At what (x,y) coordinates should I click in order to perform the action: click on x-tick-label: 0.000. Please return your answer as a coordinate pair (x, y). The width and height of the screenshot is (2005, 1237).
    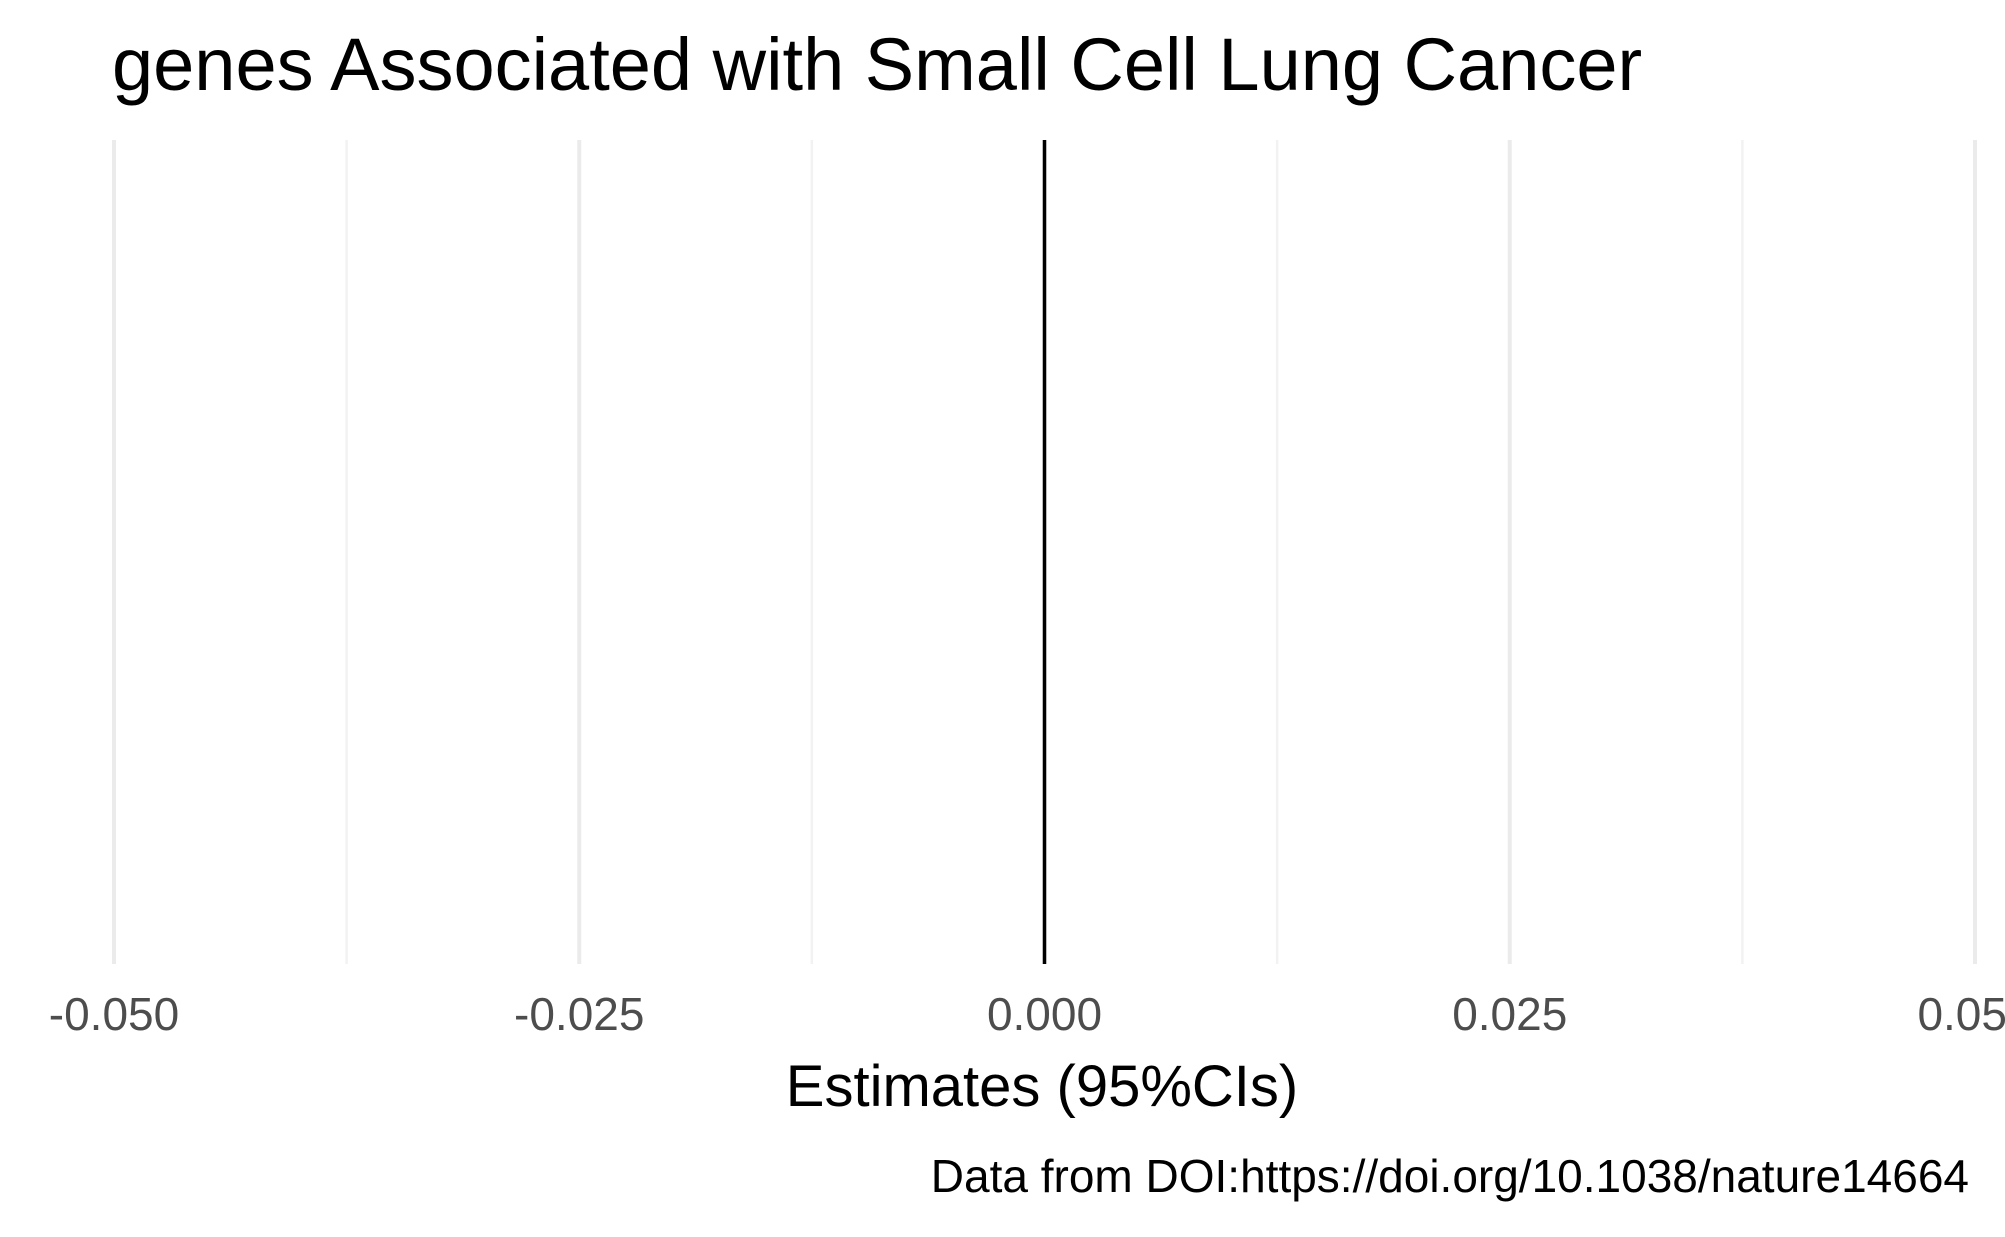
    Looking at the image, I should click on (1044, 1014).